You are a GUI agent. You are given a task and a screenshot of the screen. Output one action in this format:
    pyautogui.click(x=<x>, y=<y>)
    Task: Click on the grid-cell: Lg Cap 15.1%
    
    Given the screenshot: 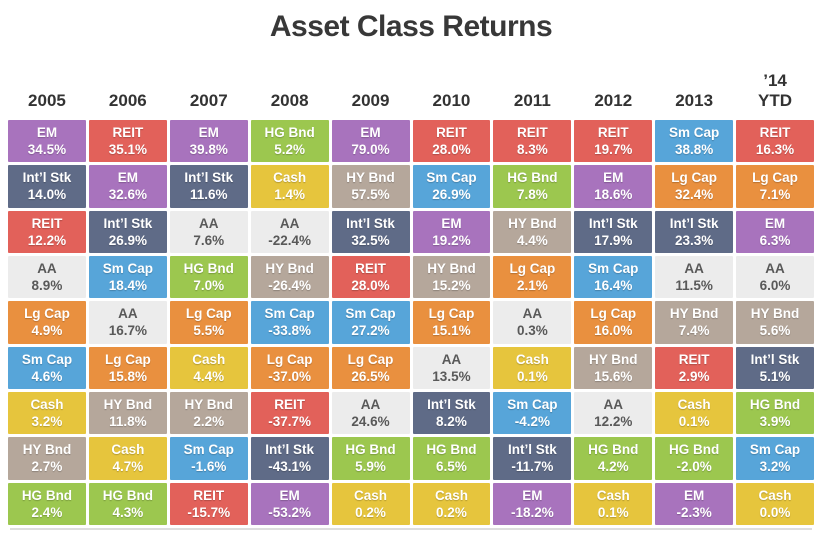 What is the action you would take?
    pyautogui.click(x=451, y=322)
    